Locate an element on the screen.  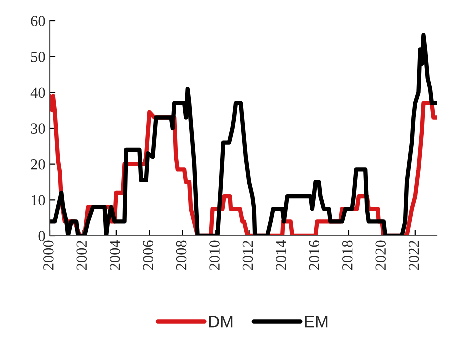
y-tick-label: 50 is located at coordinates (38, 57).